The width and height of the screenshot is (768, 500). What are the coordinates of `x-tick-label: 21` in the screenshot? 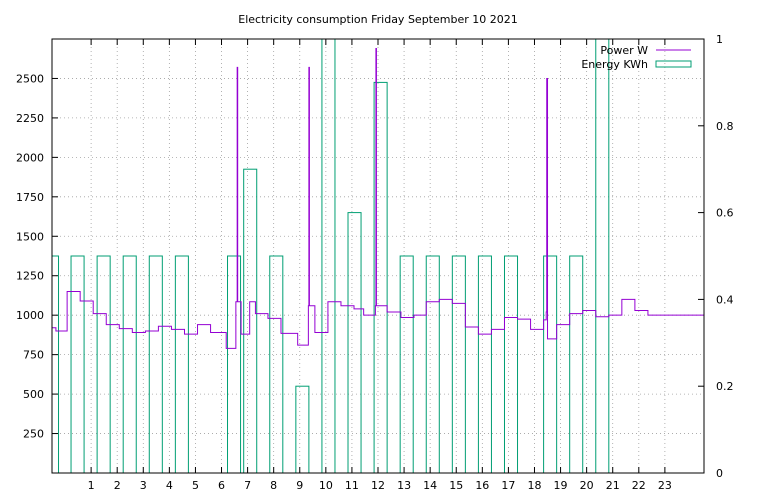 It's located at (613, 485).